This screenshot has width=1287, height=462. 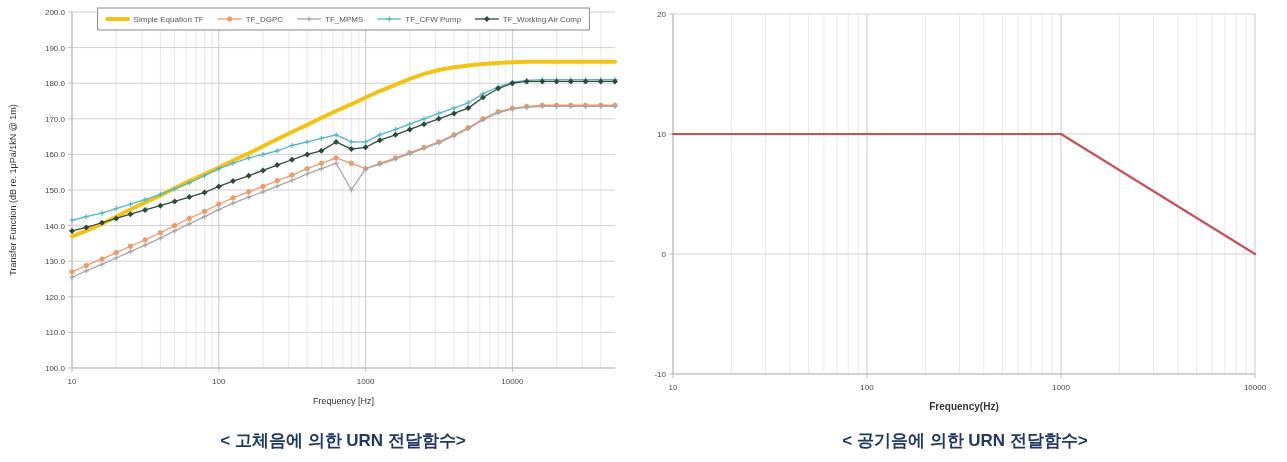 What do you see at coordinates (344, 19) in the screenshot?
I see `legend-label: TF_MPMS` at bounding box center [344, 19].